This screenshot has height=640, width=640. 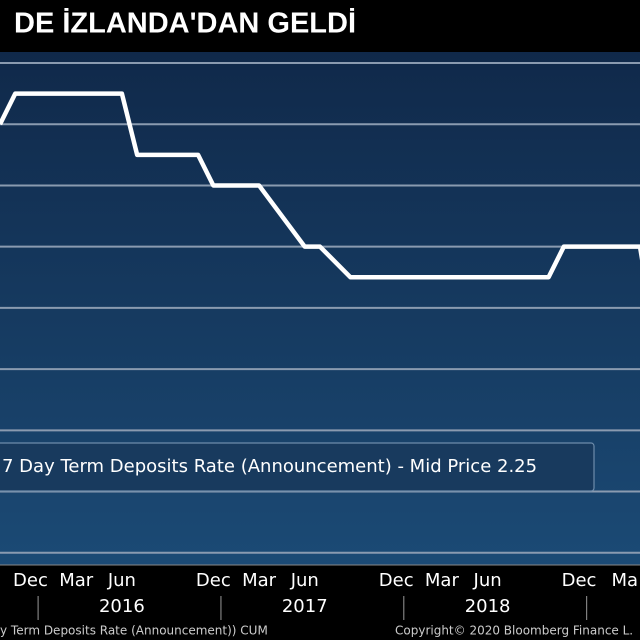 What do you see at coordinates (514, 631) in the screenshot?
I see `footer-right: Copyright© 2020 Bloomberg Finance L.` at bounding box center [514, 631].